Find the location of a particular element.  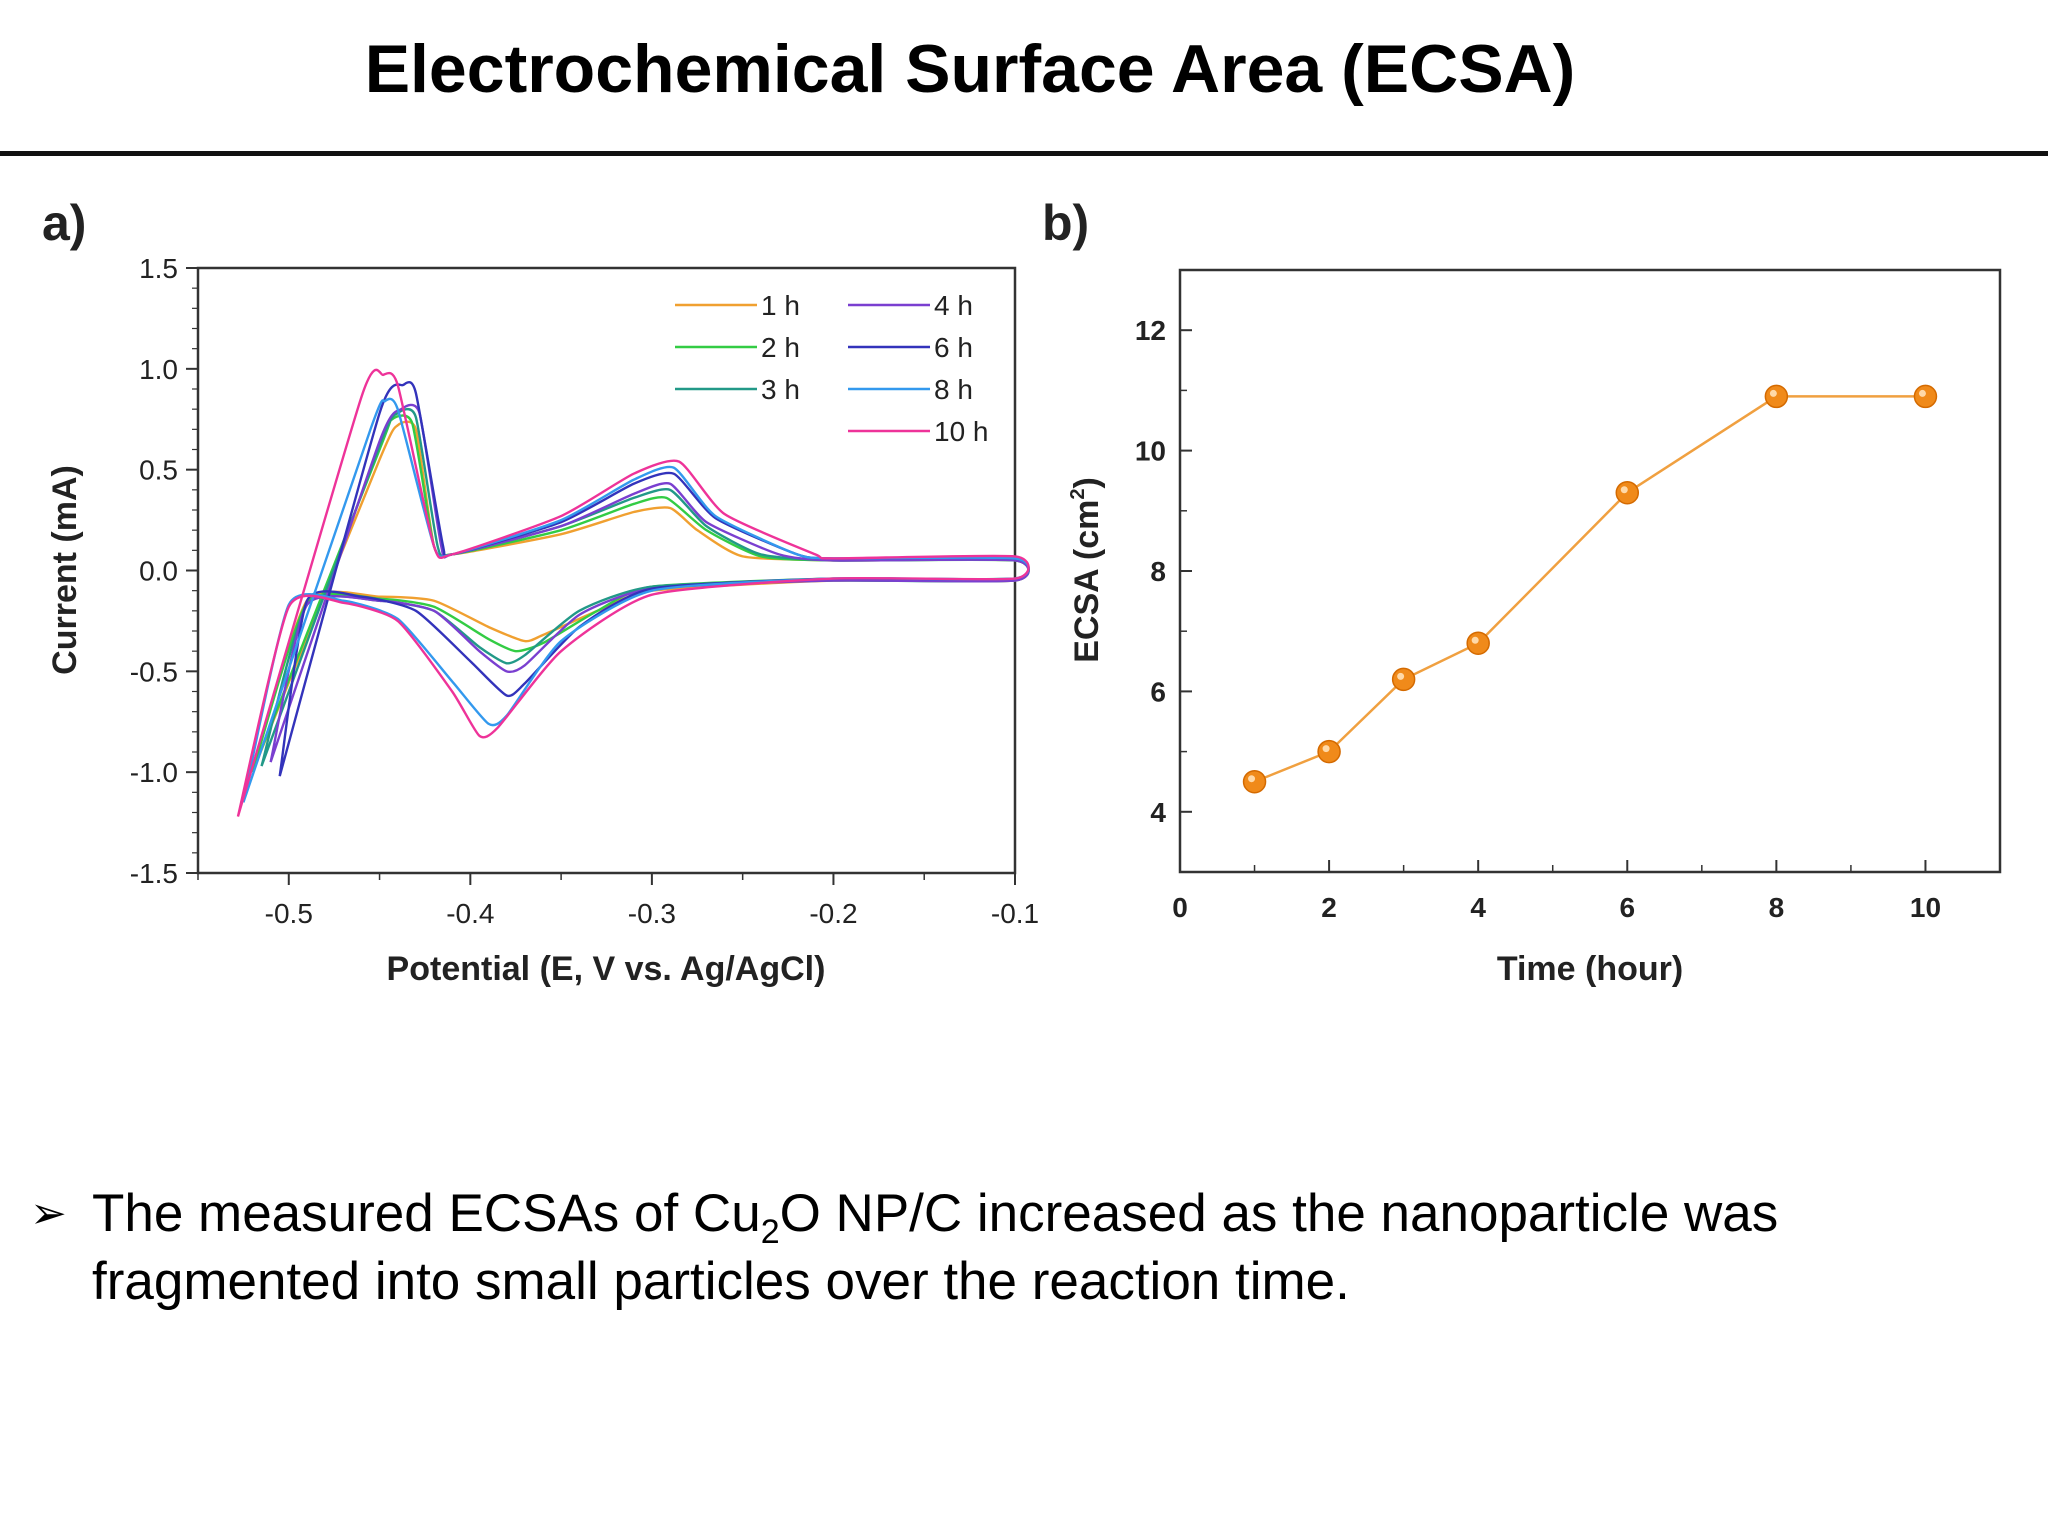

bullet-text-start: The measured ECSAs of Cu is located at coordinates (426, 1213).